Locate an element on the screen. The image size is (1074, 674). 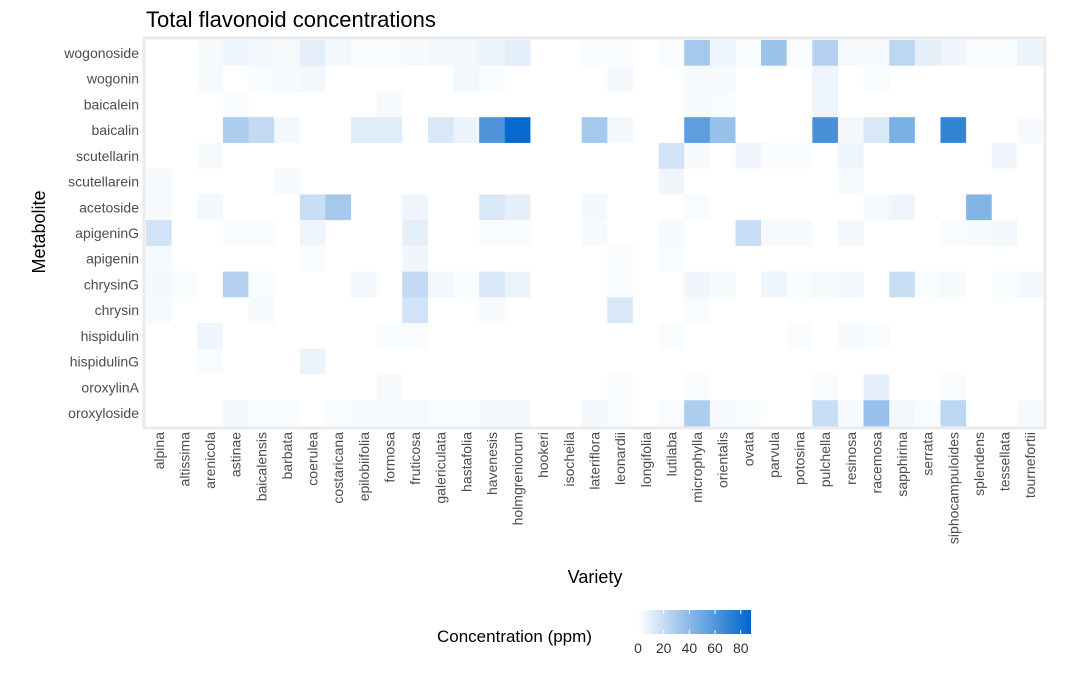
y-tick-hispidulin: hispidulin is located at coordinates (110, 336).